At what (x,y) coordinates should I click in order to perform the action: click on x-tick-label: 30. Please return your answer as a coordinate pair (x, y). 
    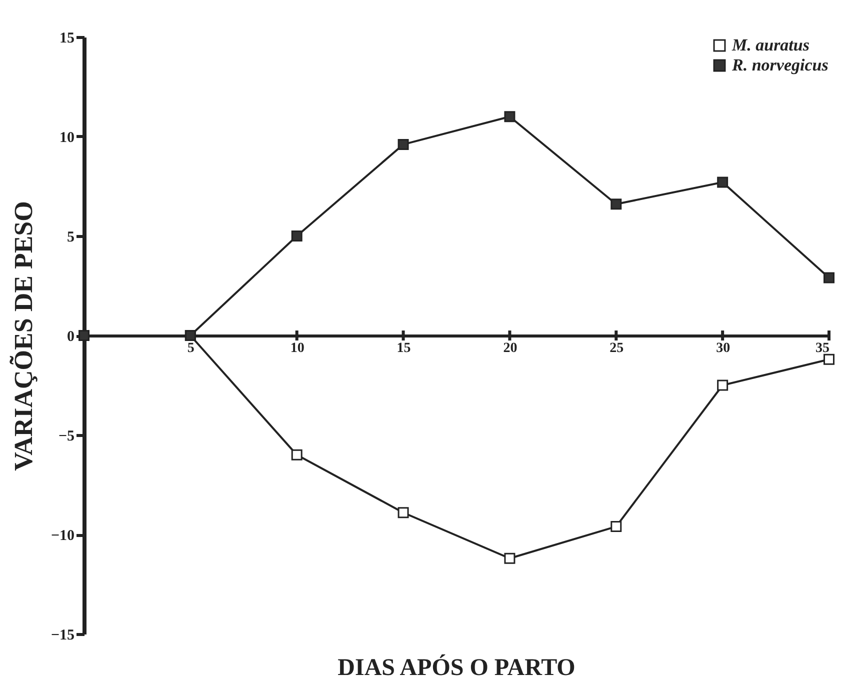
    Looking at the image, I should click on (723, 348).